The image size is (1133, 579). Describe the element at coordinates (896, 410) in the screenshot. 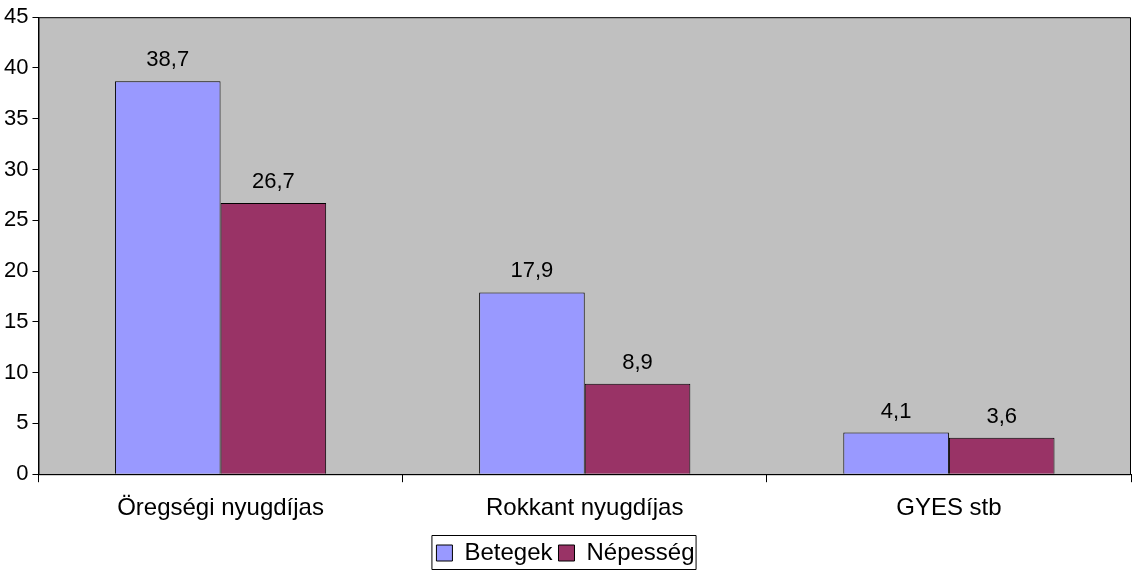

I see `data-label: 4,1` at that location.